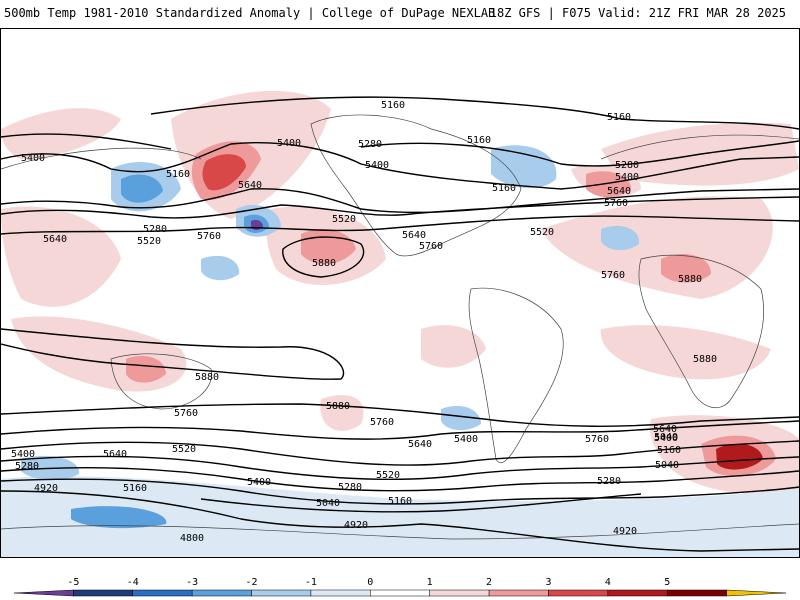 The image size is (800, 600). Describe the element at coordinates (133, 582) in the screenshot. I see `color-scale-tick-label: -4` at that location.